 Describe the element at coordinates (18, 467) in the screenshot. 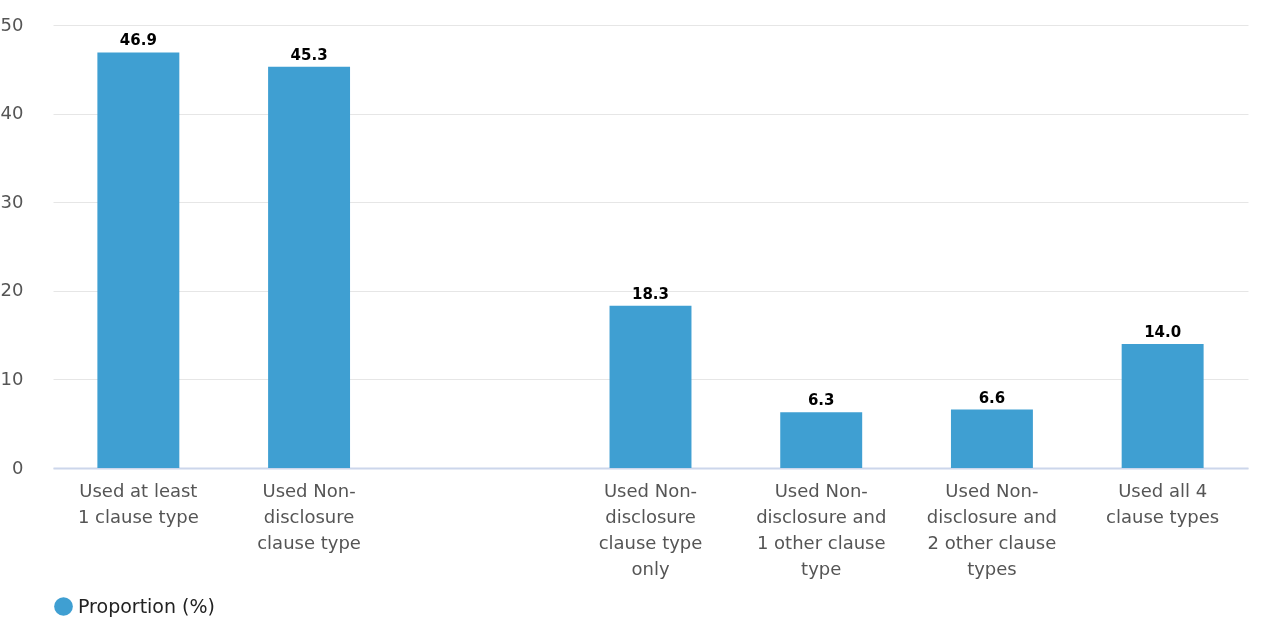

I see `y-tick-label: 0` at that location.